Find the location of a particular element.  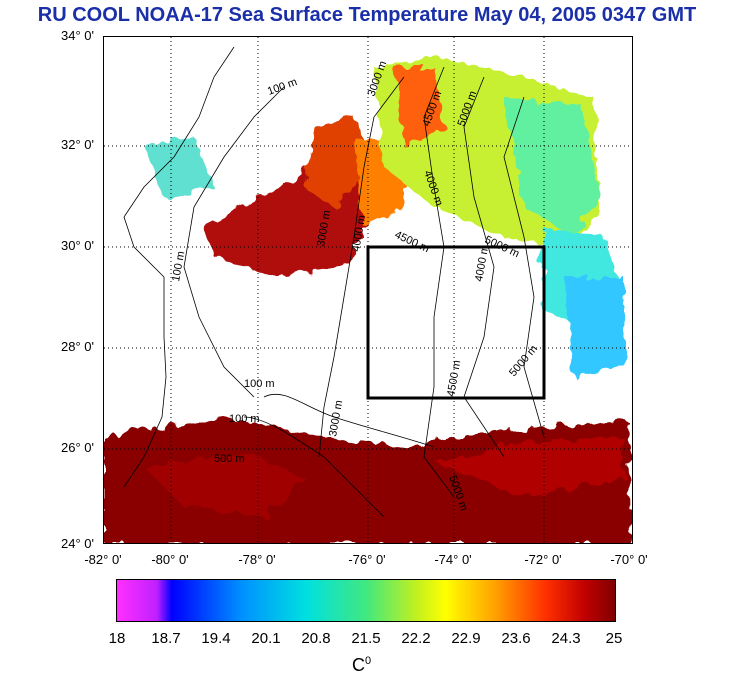

x-axis-label: -82° 0' is located at coordinates (103, 559).